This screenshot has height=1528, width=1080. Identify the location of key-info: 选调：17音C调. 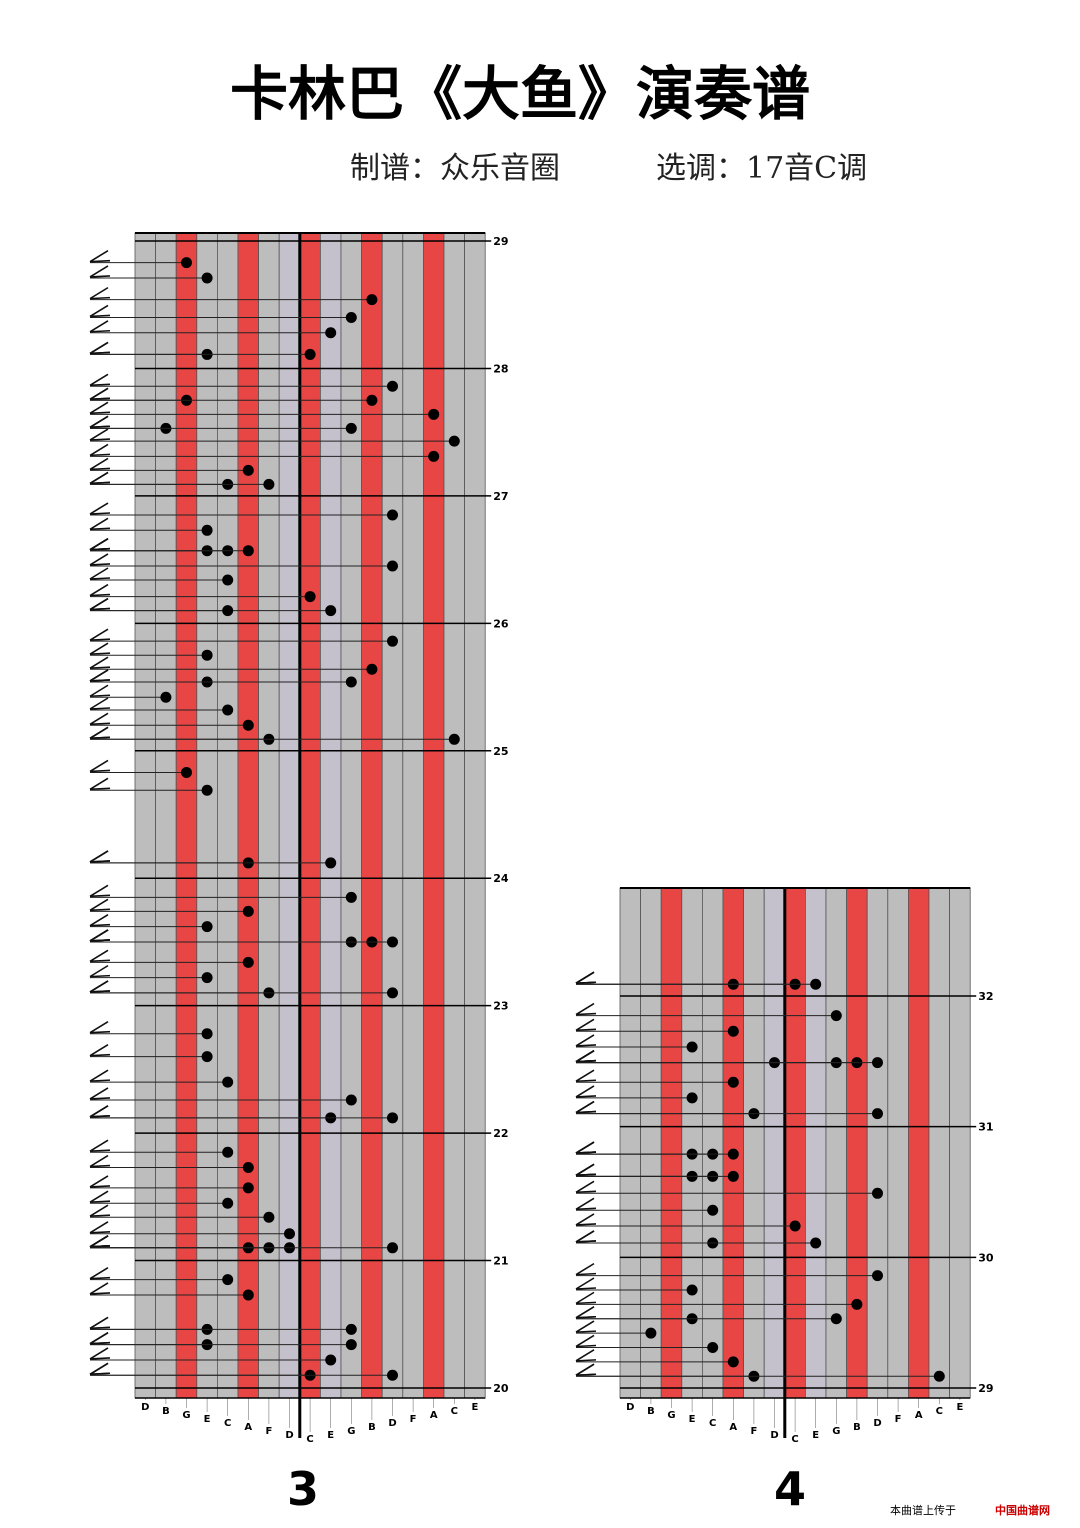
(761, 168).